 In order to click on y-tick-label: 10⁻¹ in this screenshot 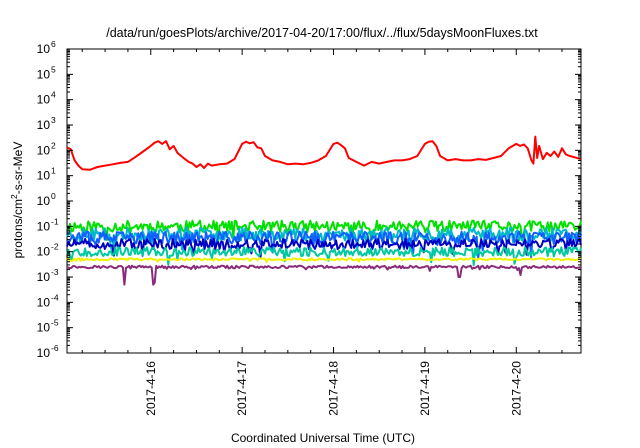, I will do `click(48, 224)`.